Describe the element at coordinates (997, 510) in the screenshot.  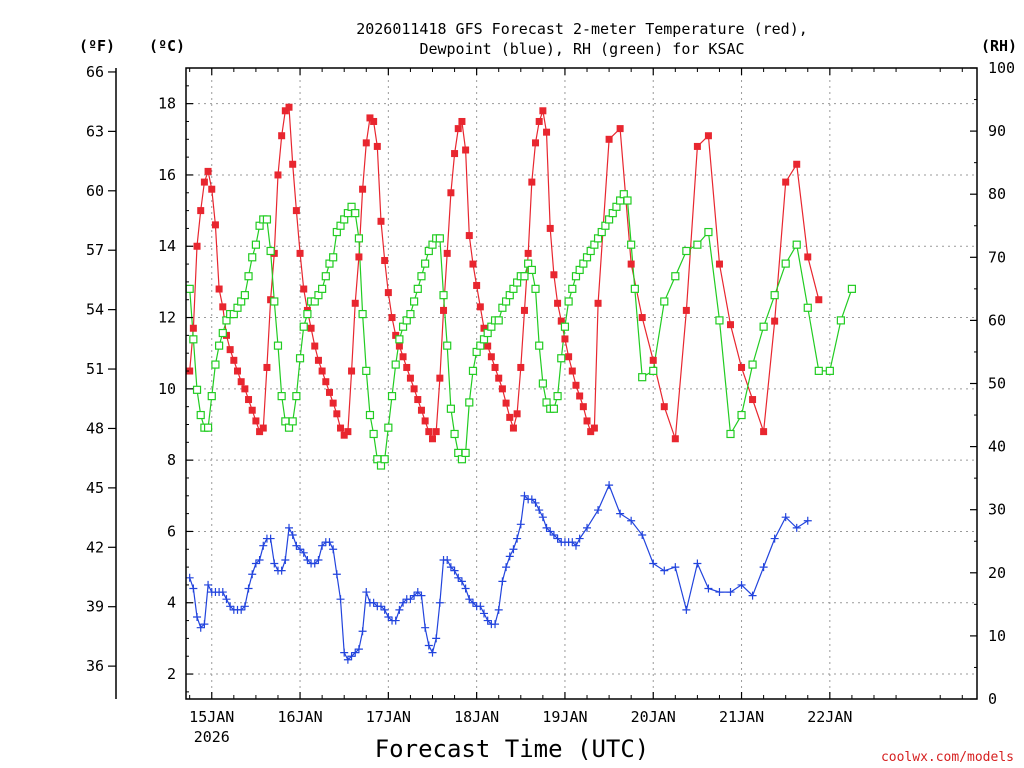
I see `rh-tick-label: 30` at that location.